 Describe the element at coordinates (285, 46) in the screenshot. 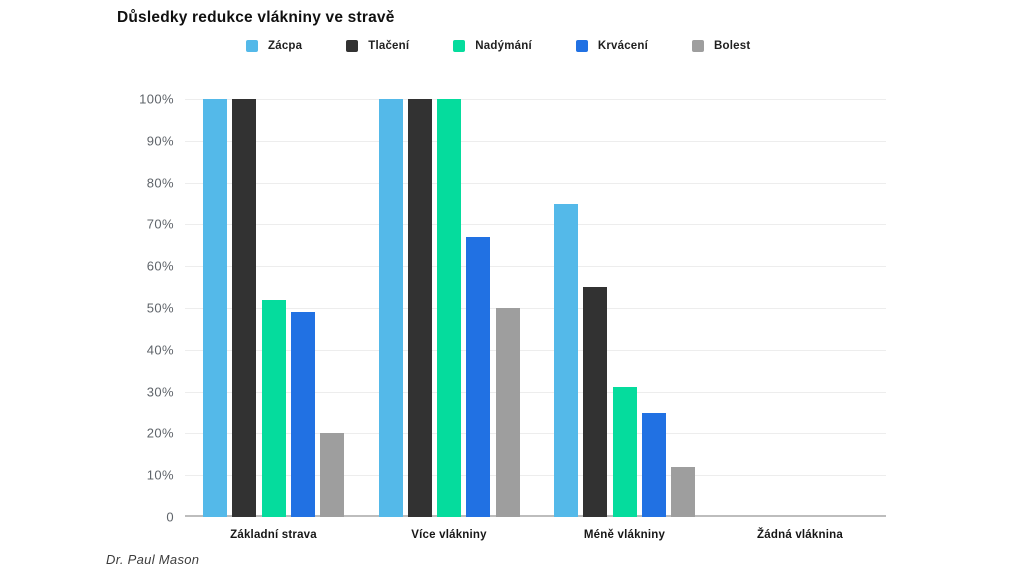

I see `legend-label: Zácpa` at that location.